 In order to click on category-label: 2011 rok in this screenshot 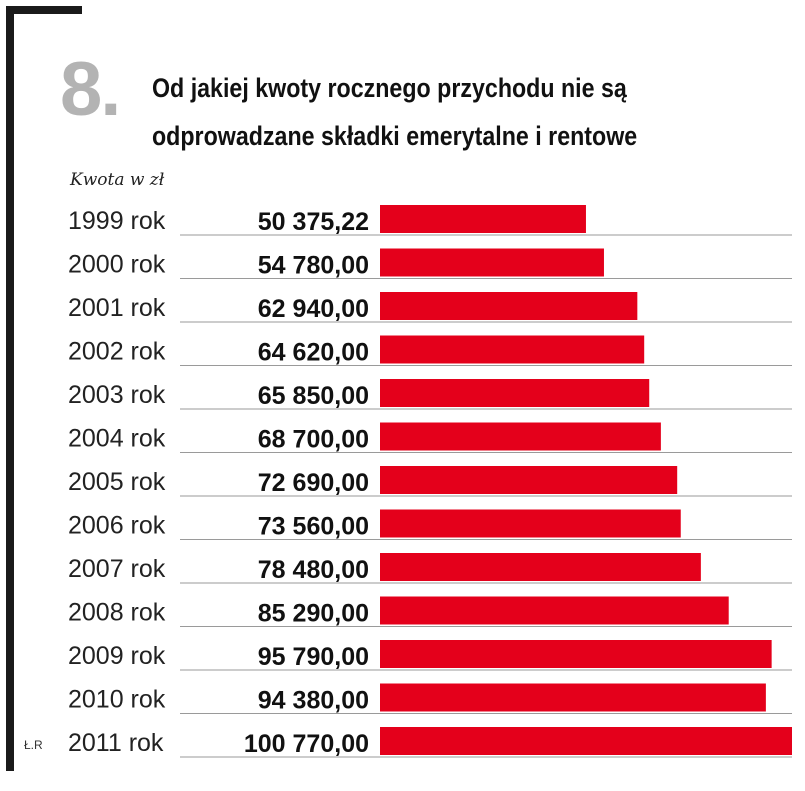, I will do `click(116, 743)`.